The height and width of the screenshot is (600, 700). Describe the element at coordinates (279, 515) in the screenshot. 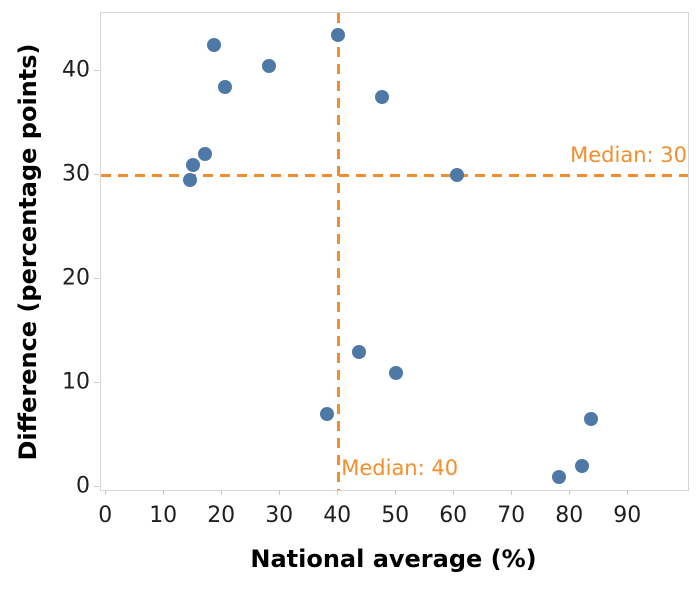

I see `x-tick-label: 30` at that location.